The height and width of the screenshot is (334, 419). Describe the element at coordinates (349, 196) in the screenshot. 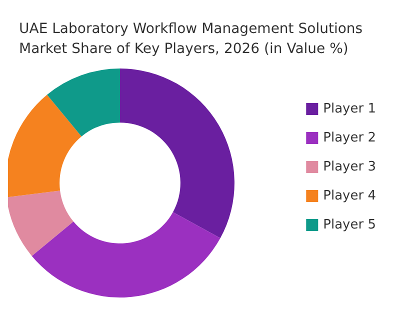

I see `legend-label: Player 4` at that location.